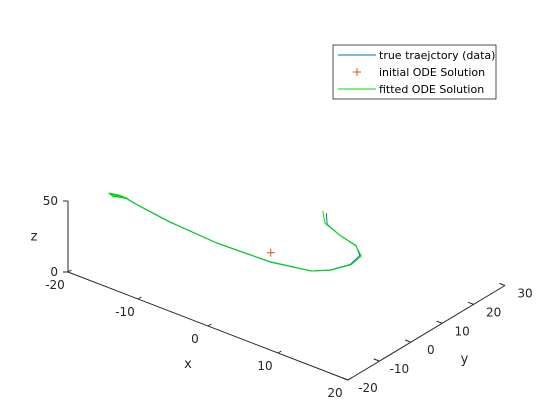  Describe the element at coordinates (432, 72) in the screenshot. I see `legend-entry-initial: initial ODE Solution` at that location.